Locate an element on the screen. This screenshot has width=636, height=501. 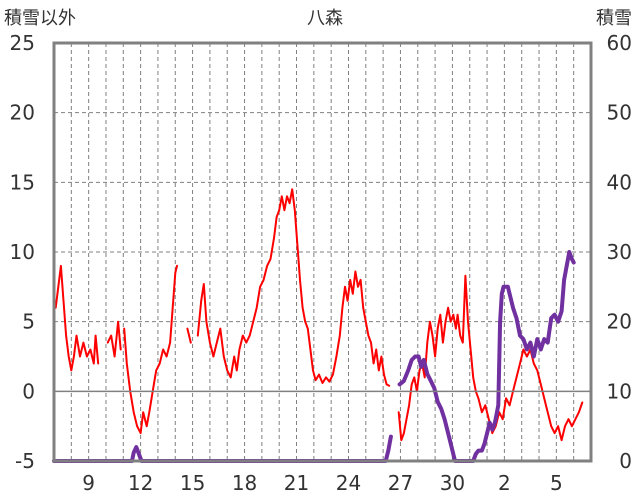
right-tick-label: 30 is located at coordinates (619, 252).